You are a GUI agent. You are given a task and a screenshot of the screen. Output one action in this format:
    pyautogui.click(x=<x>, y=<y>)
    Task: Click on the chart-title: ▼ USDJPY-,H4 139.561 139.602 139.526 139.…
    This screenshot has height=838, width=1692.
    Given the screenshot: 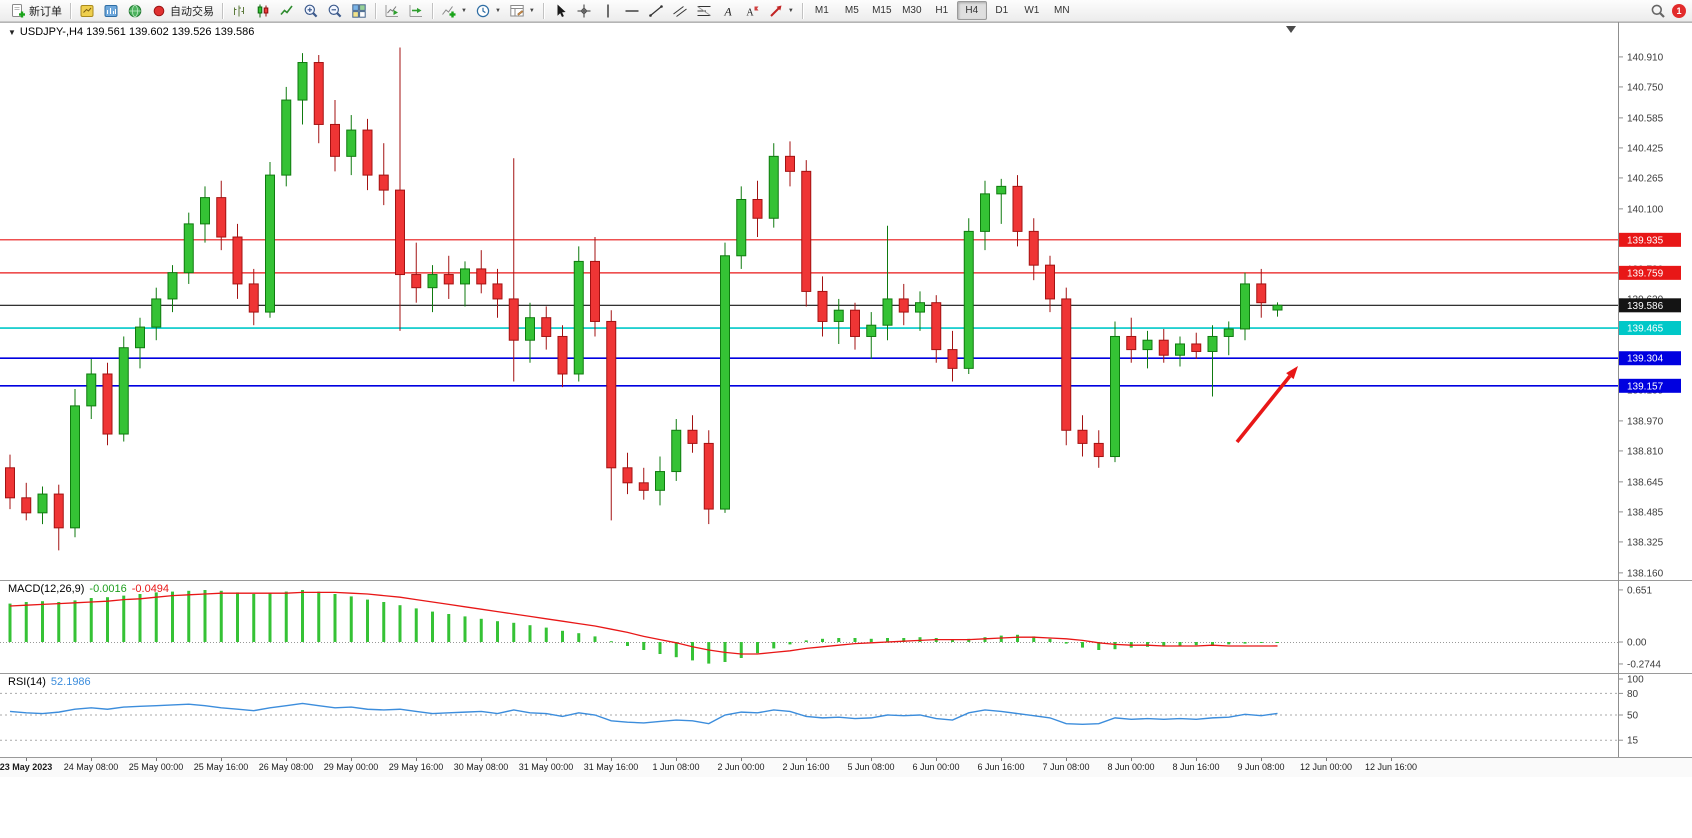 What is the action you would take?
    pyautogui.click(x=131, y=32)
    